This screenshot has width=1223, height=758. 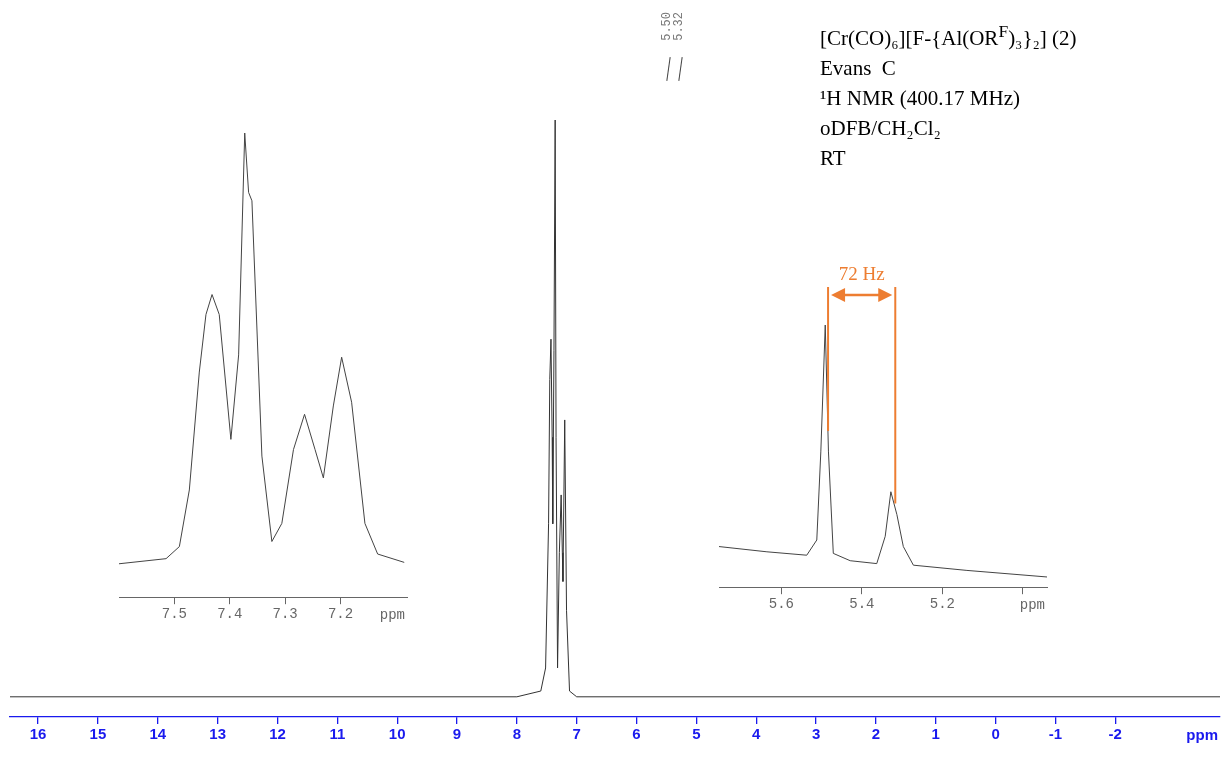 What do you see at coordinates (636, 734) in the screenshot?
I see `x-tick-label: 6` at bounding box center [636, 734].